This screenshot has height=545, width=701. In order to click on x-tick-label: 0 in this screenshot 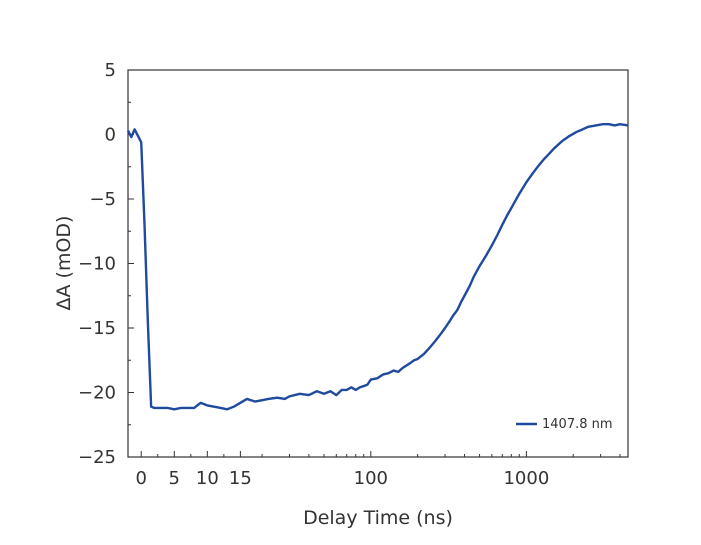, I will do `click(140, 478)`.